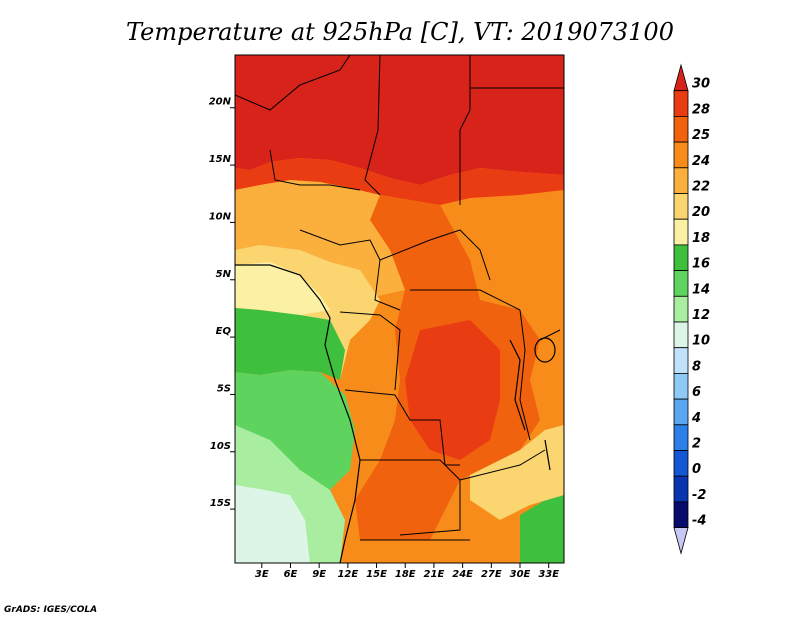 Image resolution: width=800 pixels, height=618 pixels. What do you see at coordinates (319, 574) in the screenshot?
I see `x-tick-label: 9E` at bounding box center [319, 574].